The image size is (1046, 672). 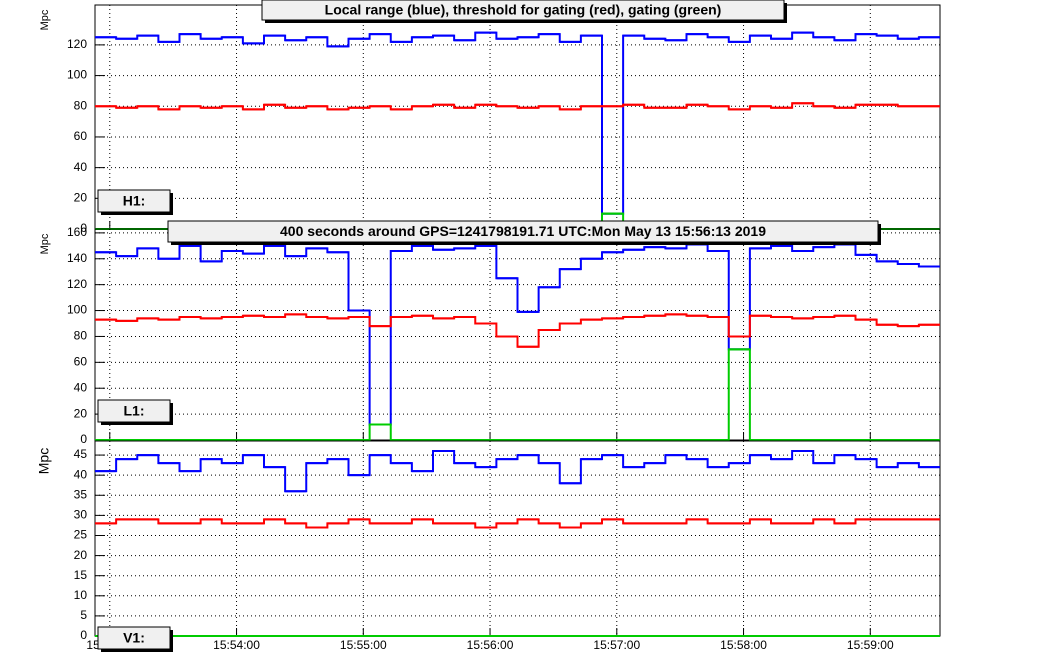 I want to click on detector-label: V1:, so click(x=134, y=638).